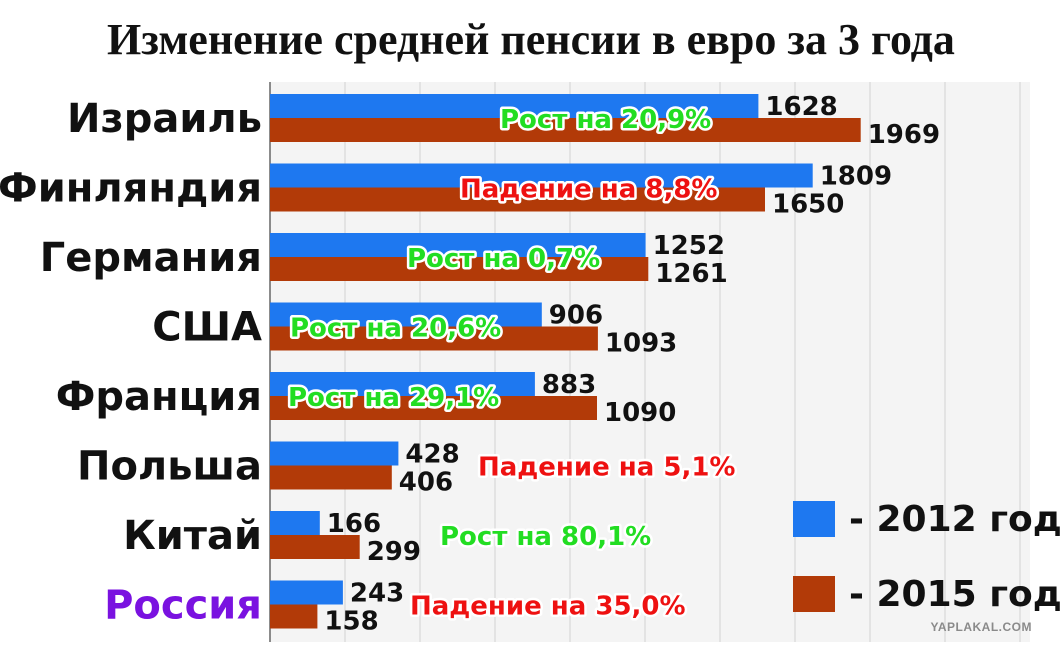 The image size is (1062, 658). I want to click on category-label: Польша, so click(169, 467).